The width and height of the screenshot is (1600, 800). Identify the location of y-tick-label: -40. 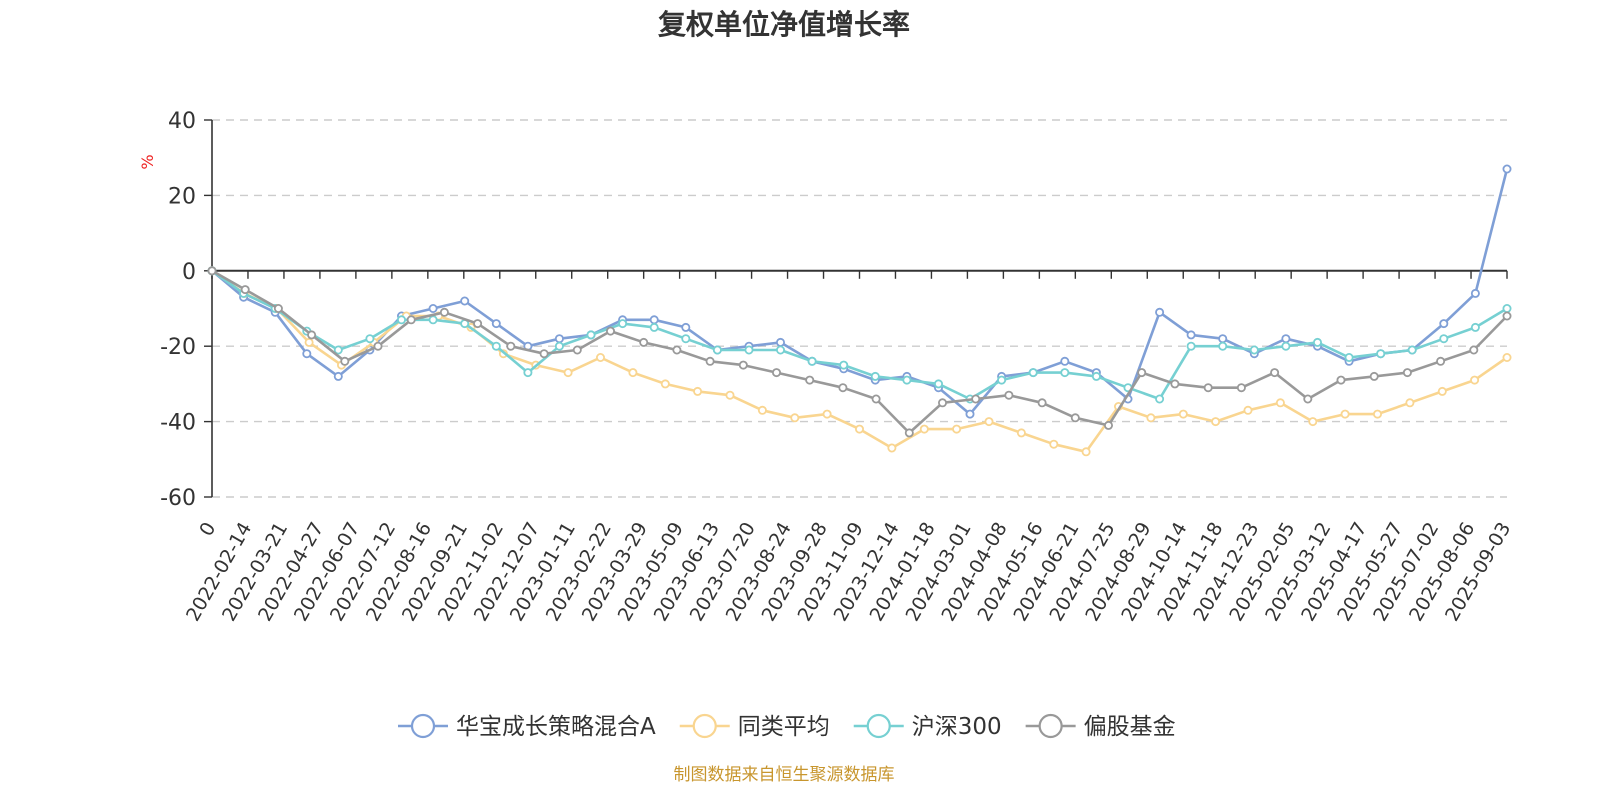
(178, 423).